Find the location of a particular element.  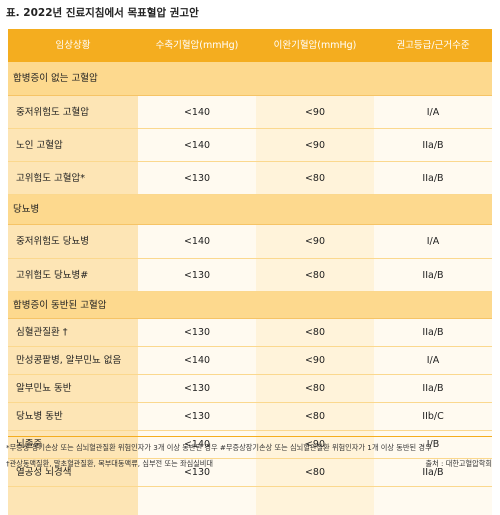

table-header: 임상상황 수축기혈압(mmHg) 이완기혈압(mmHg) 권고등급/근거수준 is located at coordinates (250, 45).